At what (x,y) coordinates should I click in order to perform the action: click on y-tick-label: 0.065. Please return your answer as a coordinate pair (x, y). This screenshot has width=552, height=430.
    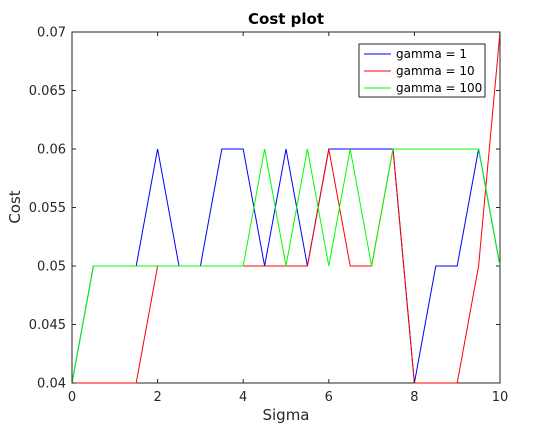
    Looking at the image, I should click on (47, 91).